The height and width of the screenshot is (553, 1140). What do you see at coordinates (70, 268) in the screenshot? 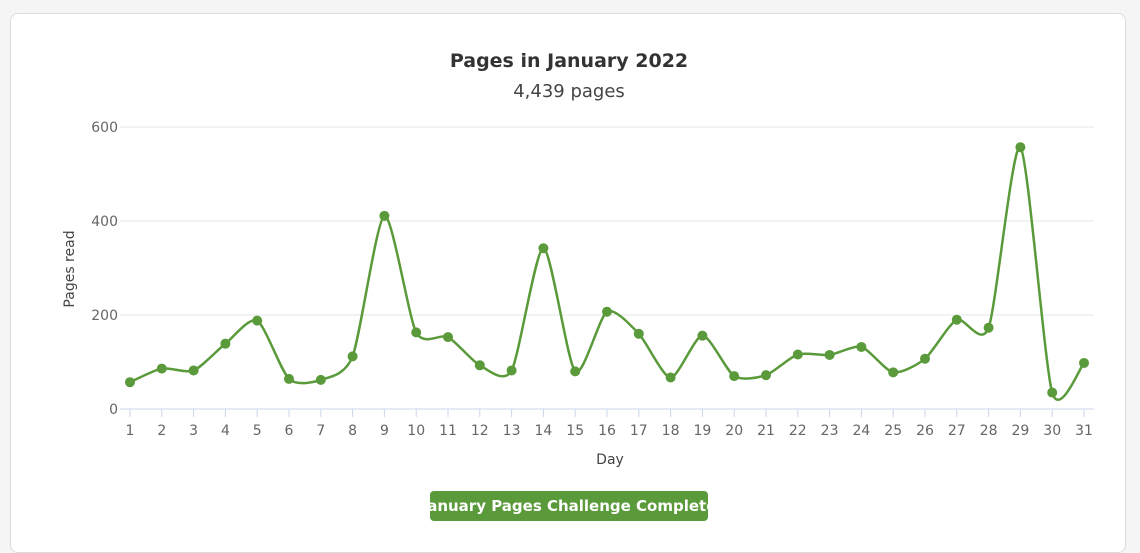
I see `y-axis-label: Pages read` at bounding box center [70, 268].